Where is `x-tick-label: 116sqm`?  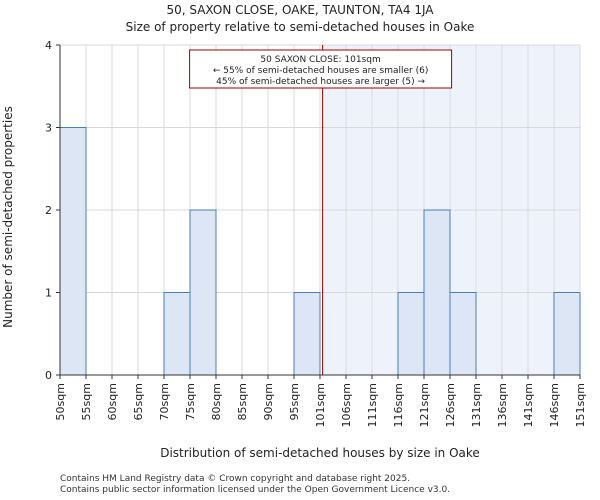
x-tick-label: 116sqm is located at coordinates (398, 405).